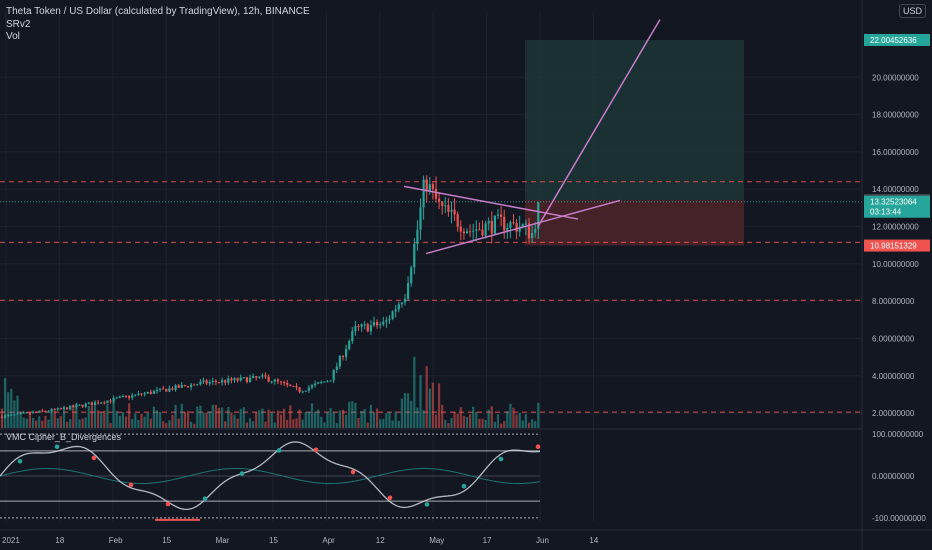 Image resolution: width=932 pixels, height=550 pixels. I want to click on price-tick-label: 10.00000000, so click(895, 264).